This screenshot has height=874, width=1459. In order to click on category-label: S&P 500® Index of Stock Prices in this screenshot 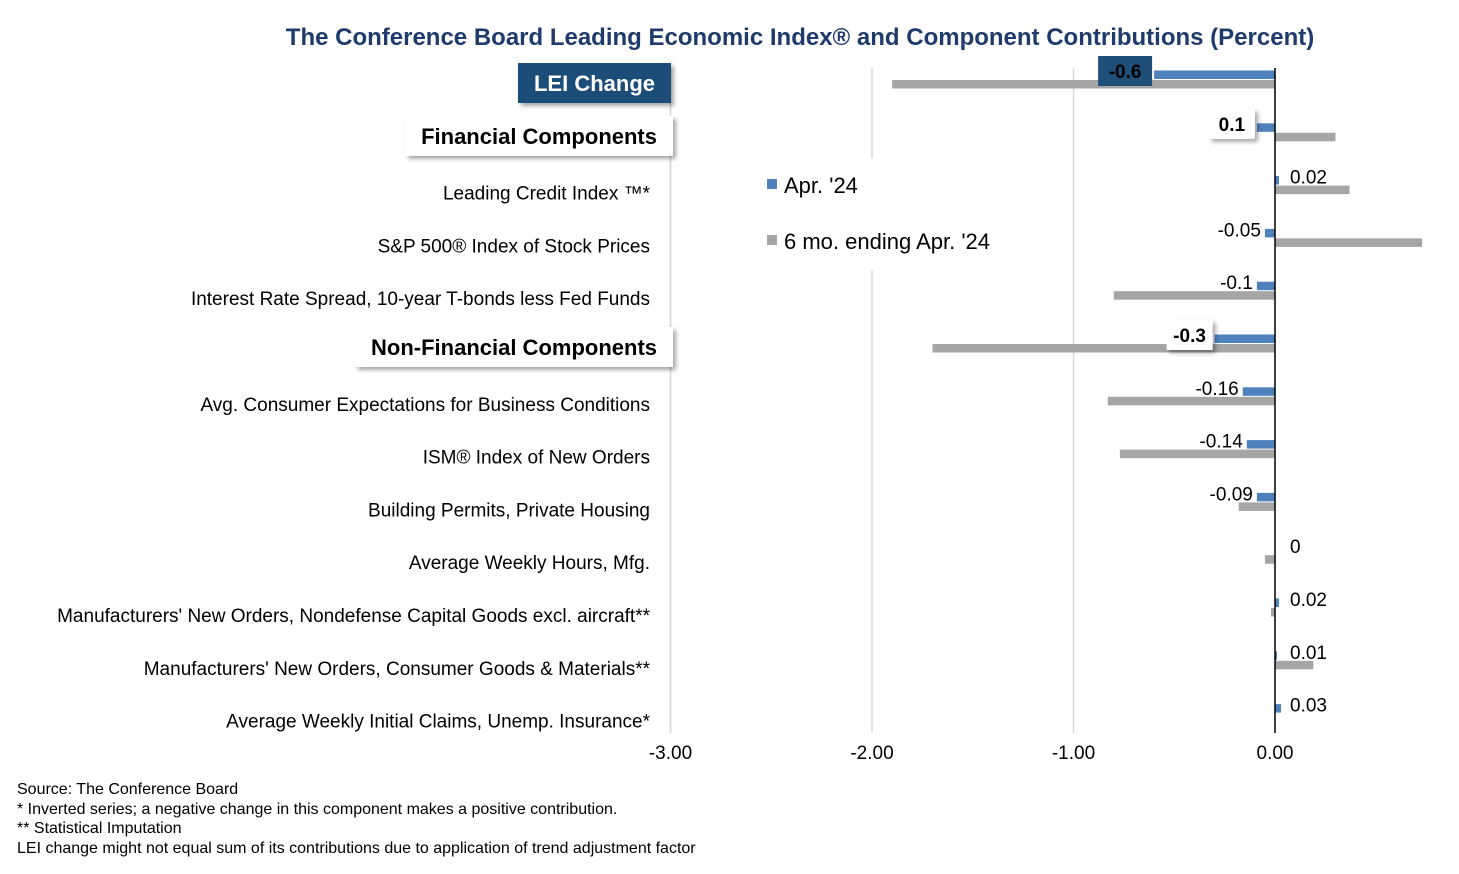, I will do `click(514, 246)`.